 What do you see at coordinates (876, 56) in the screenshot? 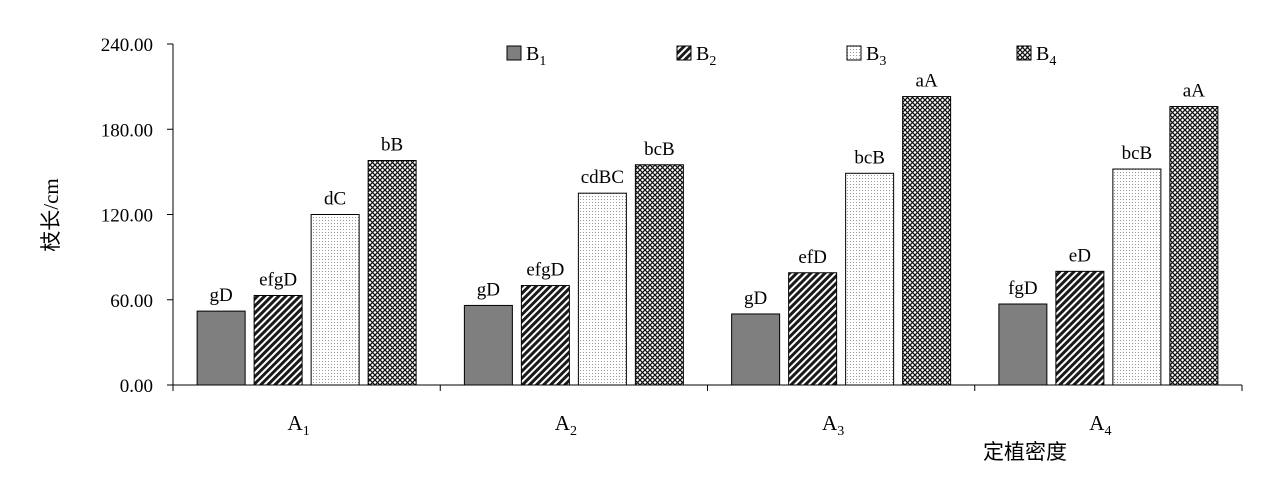
I see `legend-label: B3` at bounding box center [876, 56].